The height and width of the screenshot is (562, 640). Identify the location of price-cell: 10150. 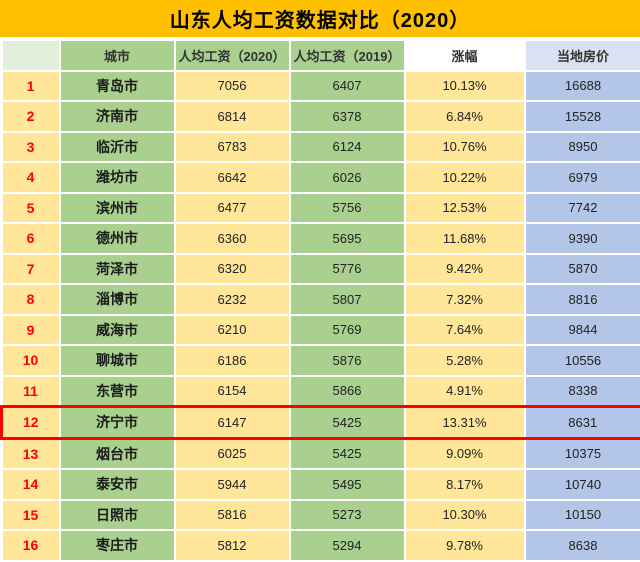
(582, 515).